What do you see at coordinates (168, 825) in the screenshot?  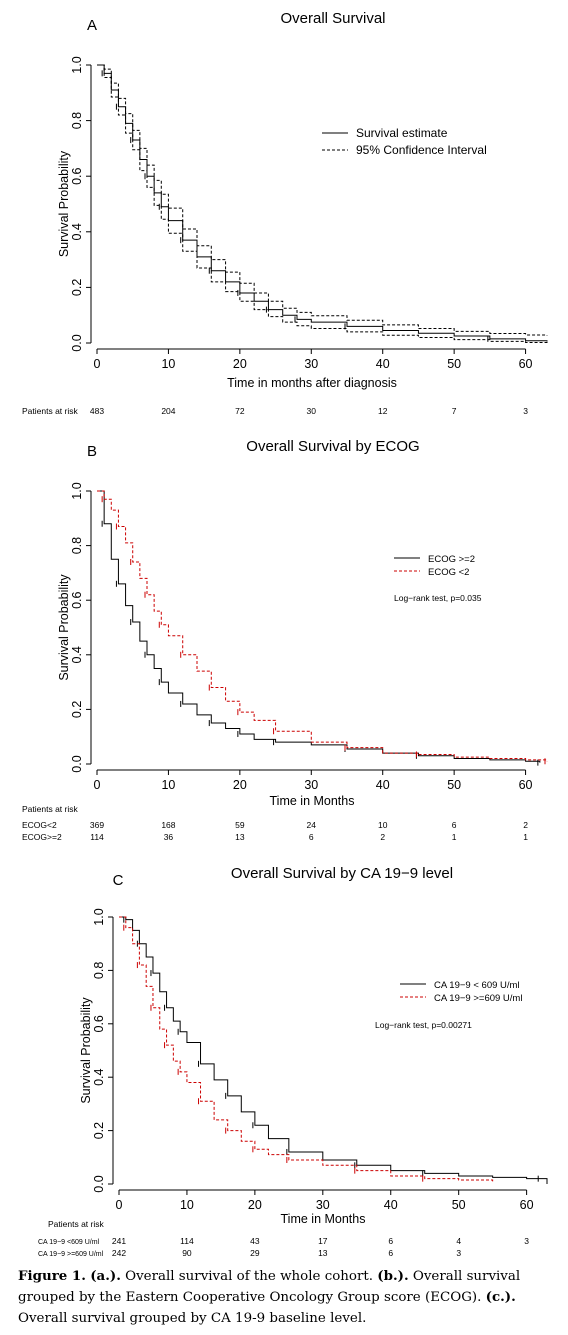 I see `panel-b-risk-value: 168` at bounding box center [168, 825].